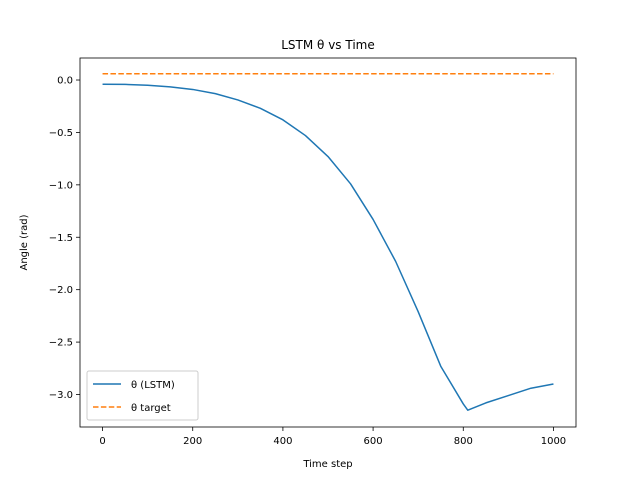 Image resolution: width=640 pixels, height=485 pixels. What do you see at coordinates (61, 395) in the screenshot?
I see `y-tick-label: −3.0` at bounding box center [61, 395].